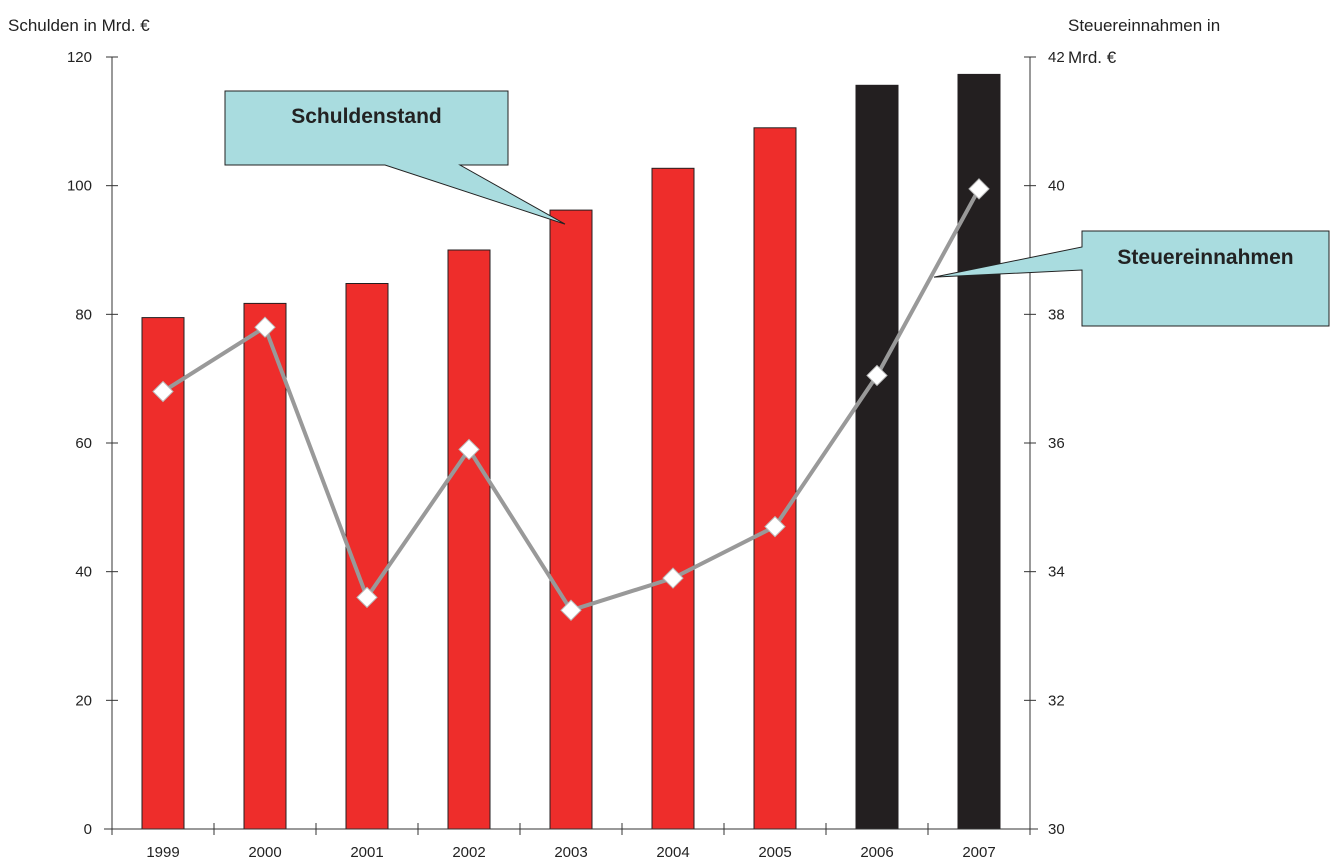 This screenshot has height=862, width=1330. Describe the element at coordinates (1205, 257) in the screenshot. I see `callout-steuereinnahmen-label: Steuereinnahmen` at that location.